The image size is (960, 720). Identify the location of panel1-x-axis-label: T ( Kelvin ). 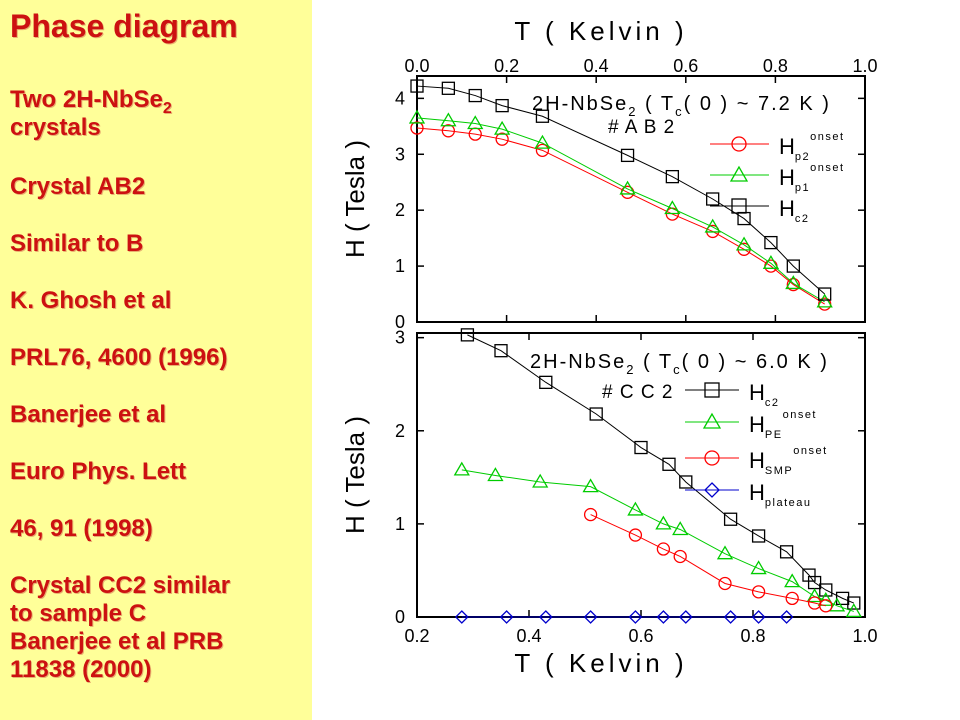
(600, 31).